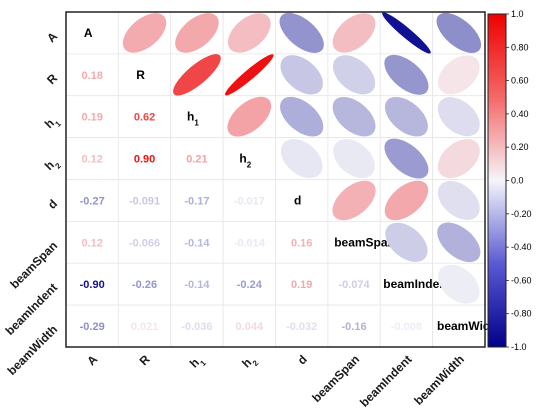 The image size is (550, 417). What do you see at coordinates (92, 327) in the screenshot?
I see `correlation-value: -0.29` at bounding box center [92, 327].